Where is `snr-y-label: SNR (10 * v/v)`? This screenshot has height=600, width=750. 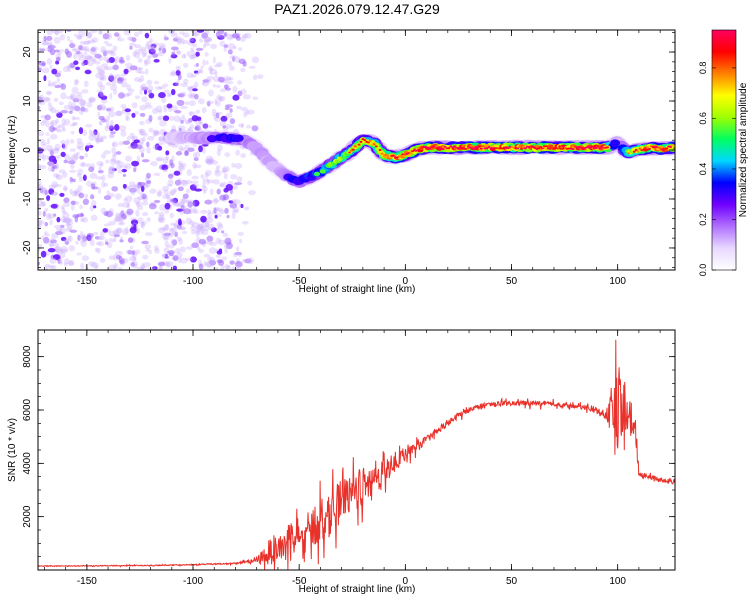 snr-y-label: SNR (10 * v/v) is located at coordinates (12, 450).